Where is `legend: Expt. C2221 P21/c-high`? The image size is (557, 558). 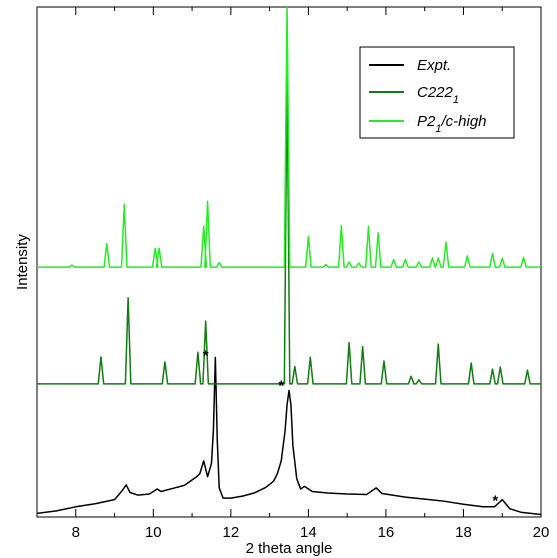
legend: Expt. C2221 P21/c-high is located at coordinates (437, 92).